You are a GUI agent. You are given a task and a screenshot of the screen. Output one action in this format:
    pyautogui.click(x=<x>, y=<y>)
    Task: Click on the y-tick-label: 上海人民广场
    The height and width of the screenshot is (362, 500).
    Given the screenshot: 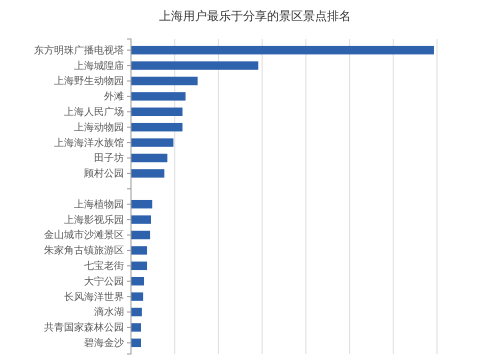 What is the action you would take?
    pyautogui.click(x=94, y=112)
    